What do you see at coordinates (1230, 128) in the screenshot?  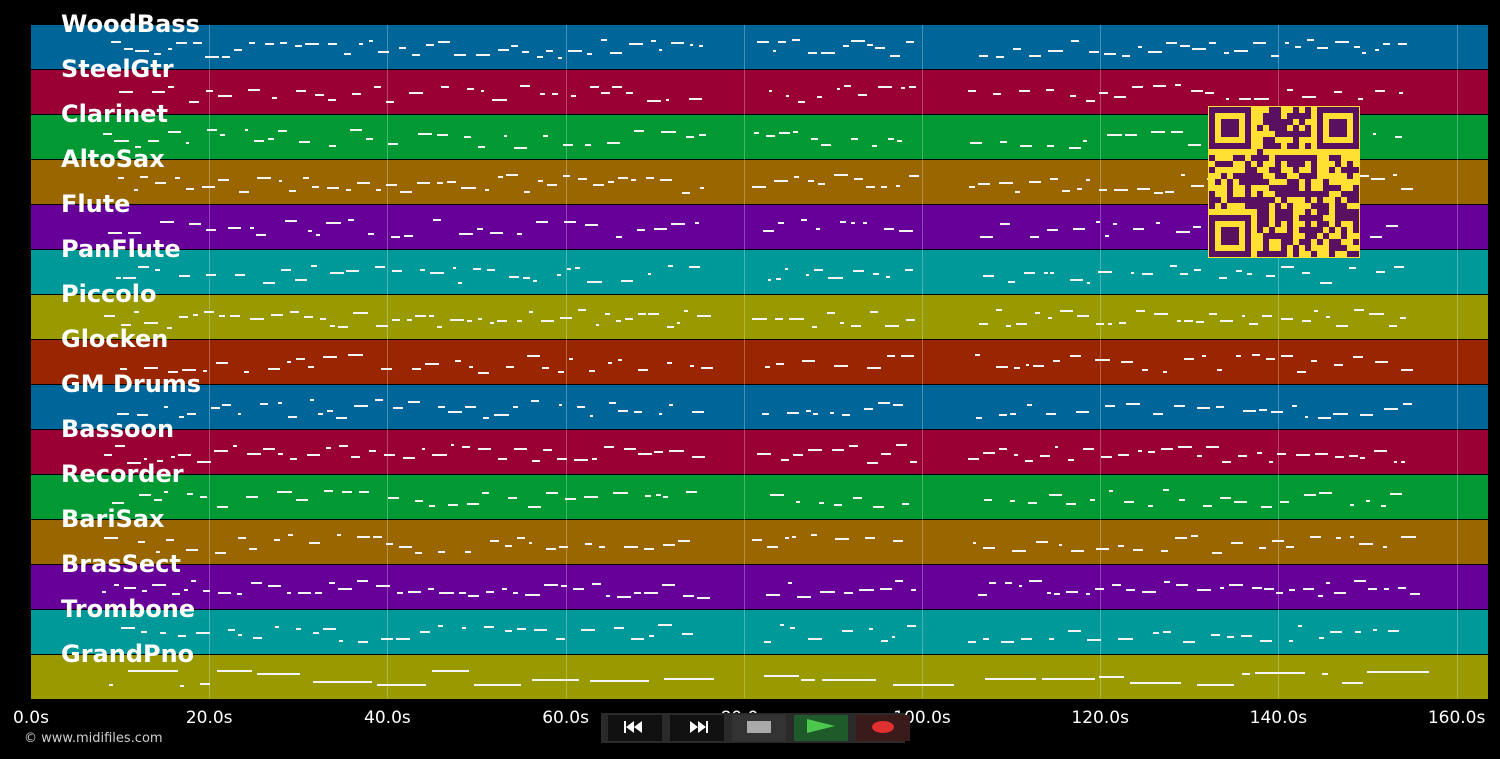 I see `qr-finder-core` at bounding box center [1230, 128].